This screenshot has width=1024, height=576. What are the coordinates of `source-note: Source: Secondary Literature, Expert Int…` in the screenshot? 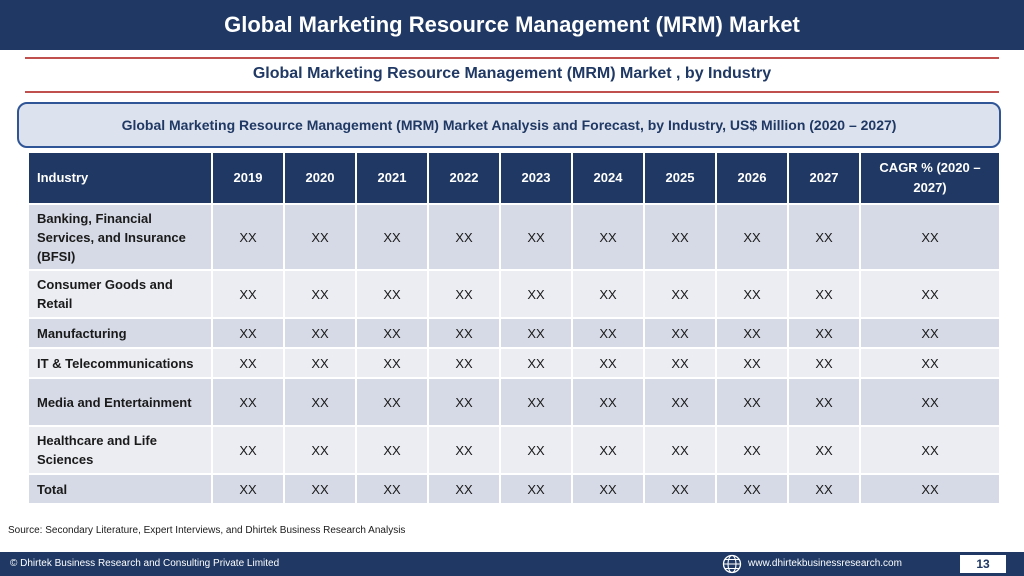 It's located at (207, 530).